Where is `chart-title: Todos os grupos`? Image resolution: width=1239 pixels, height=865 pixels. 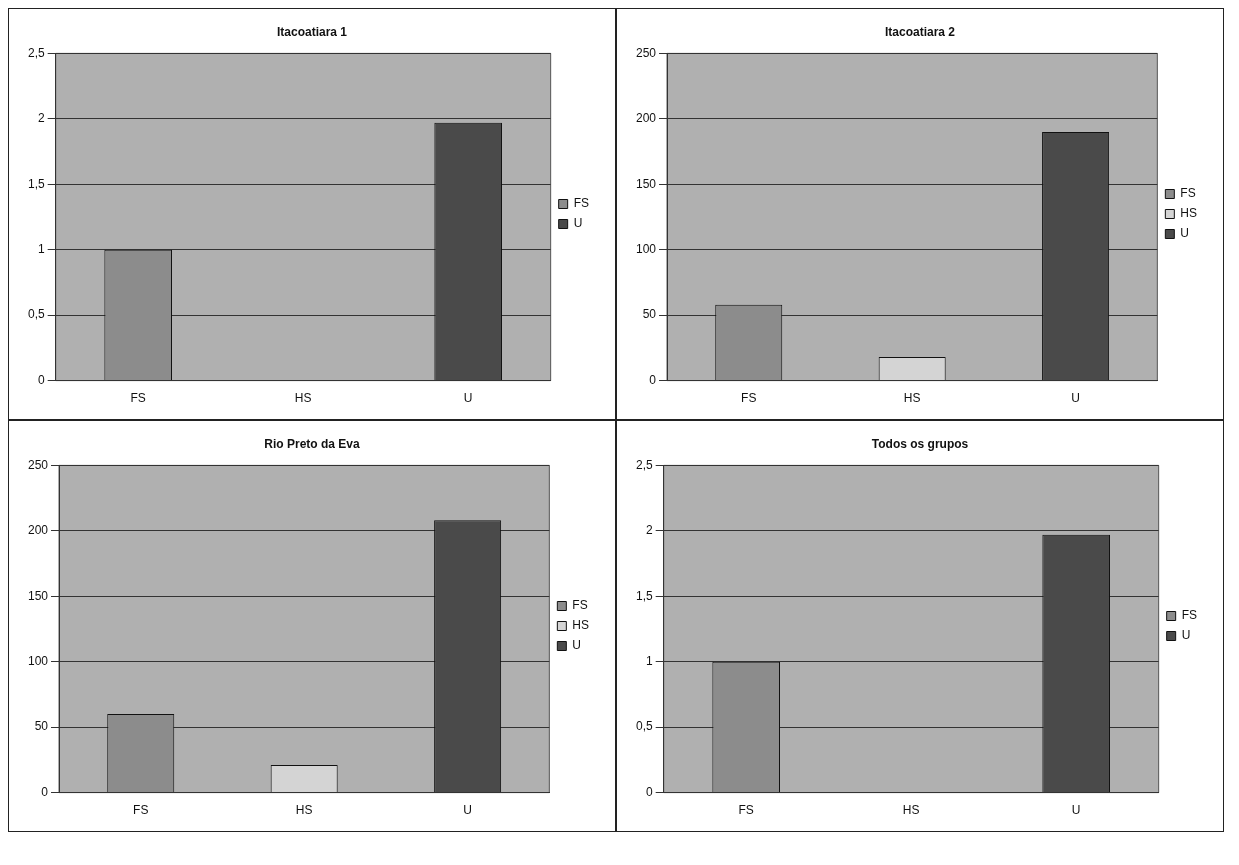
chart-title: Todos os grupos is located at coordinates (920, 443).